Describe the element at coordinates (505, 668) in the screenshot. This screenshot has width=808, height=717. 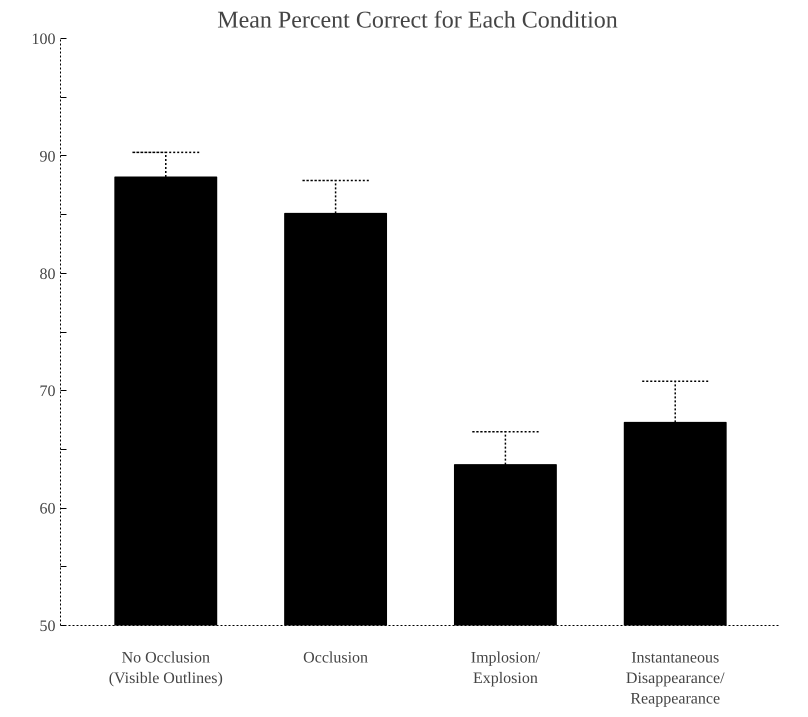
I see `x-tick-label: Implosion/ Explosion` at that location.